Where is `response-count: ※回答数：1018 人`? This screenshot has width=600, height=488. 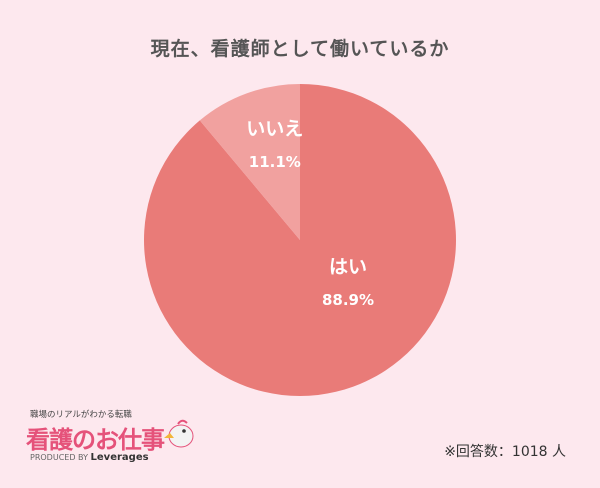 response-count: ※回答数：1018 人 is located at coordinates (505, 452).